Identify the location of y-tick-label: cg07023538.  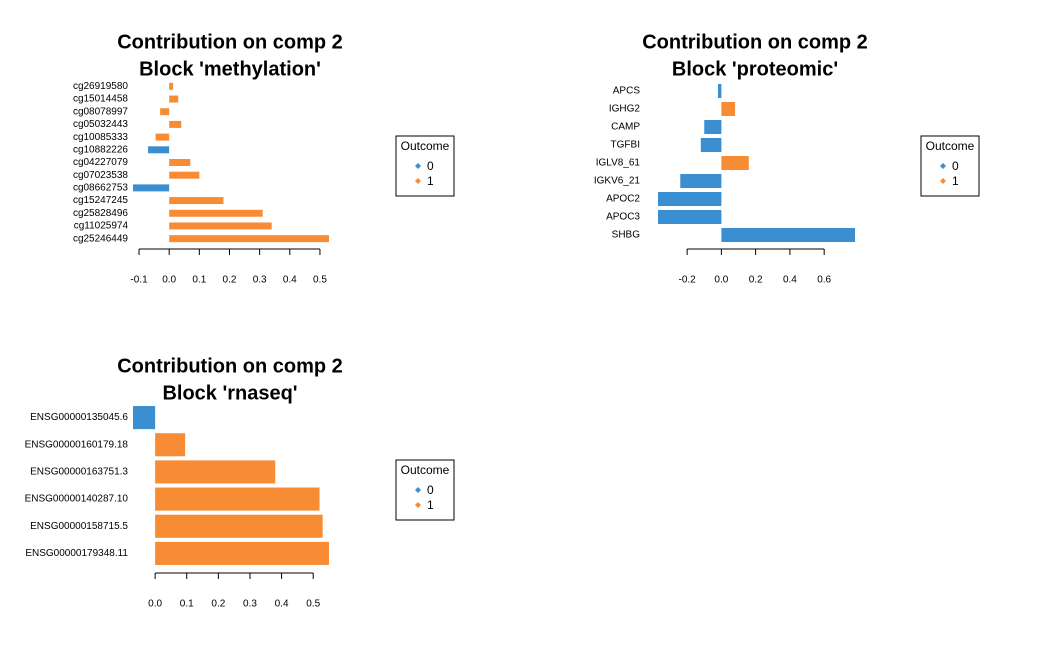
(100, 175).